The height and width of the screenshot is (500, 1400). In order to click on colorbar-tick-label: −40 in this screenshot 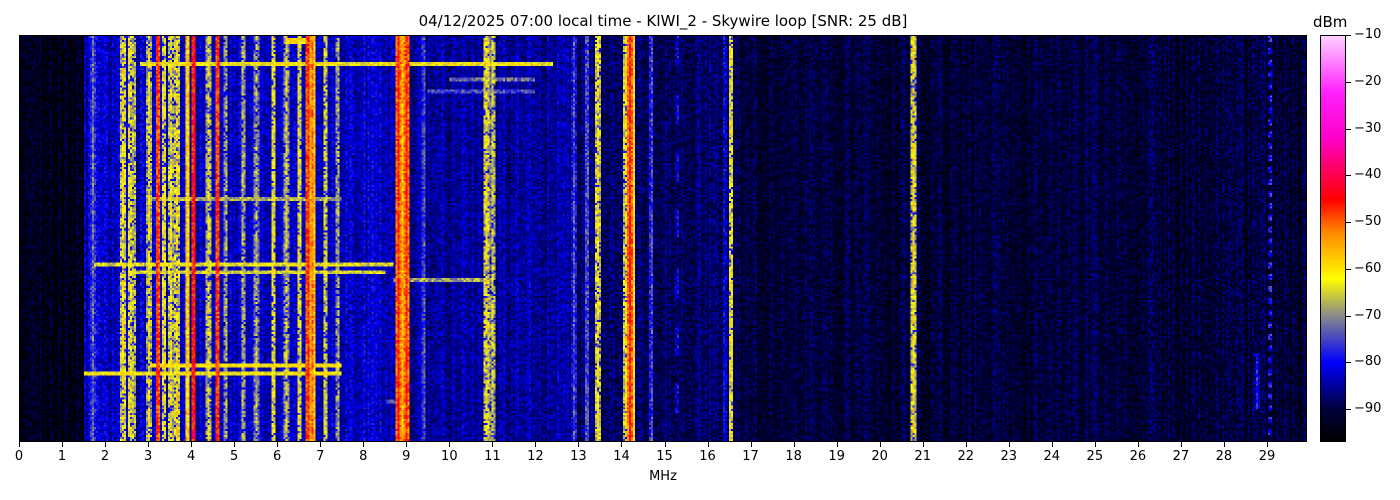, I will do `click(1368, 175)`.